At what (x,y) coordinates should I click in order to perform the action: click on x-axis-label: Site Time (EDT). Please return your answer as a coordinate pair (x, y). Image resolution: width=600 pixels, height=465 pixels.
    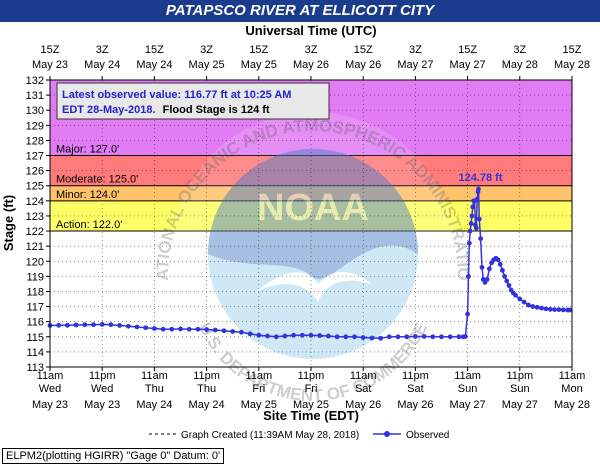
    Looking at the image, I should click on (311, 415).